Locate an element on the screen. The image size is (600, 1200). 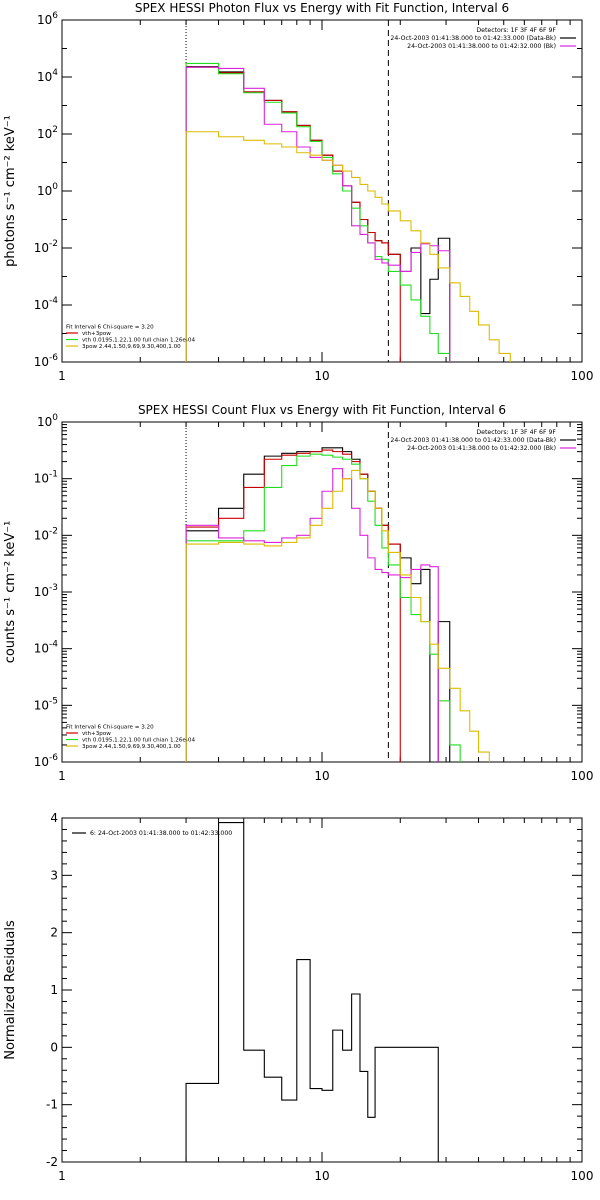
y-tick-label: 3 is located at coordinates (54, 875).